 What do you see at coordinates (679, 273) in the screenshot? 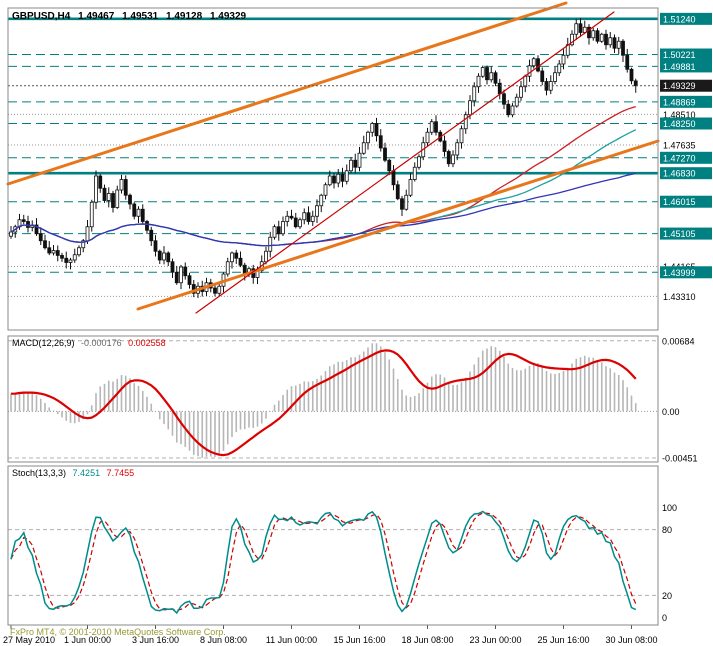
I see `price-axis-label: 1.43999` at bounding box center [679, 273].